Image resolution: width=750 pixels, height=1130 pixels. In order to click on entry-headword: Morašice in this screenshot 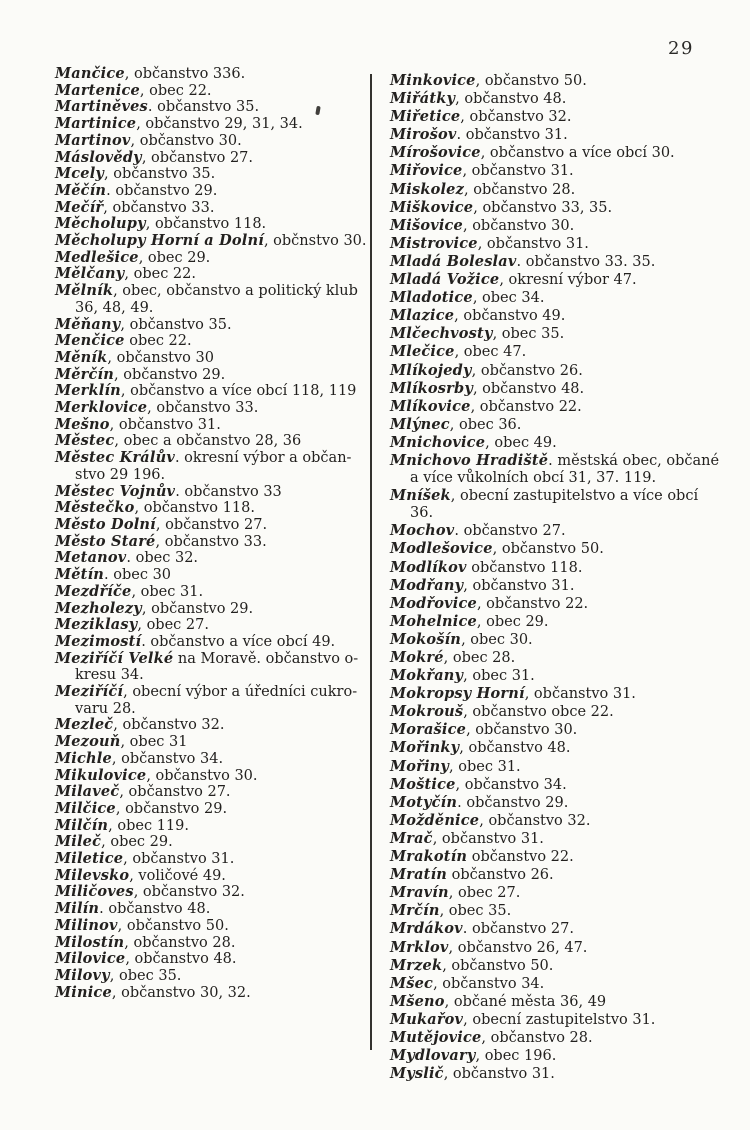, I will do `click(428, 730)`.